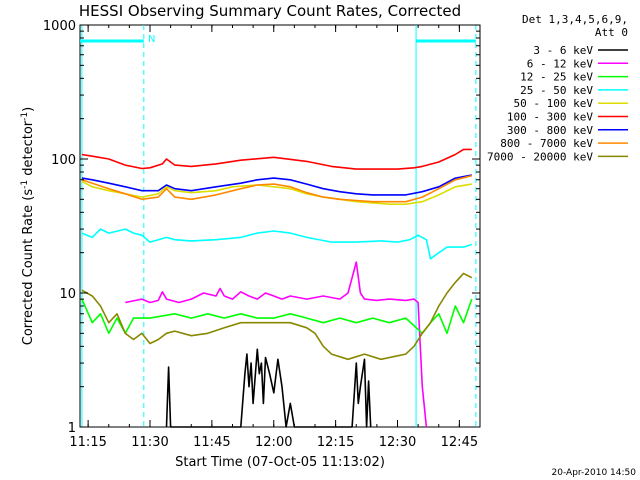 This screenshot has height=480, width=640. What do you see at coordinates (87, 442) in the screenshot?
I see `x-tick-label: 11:15` at bounding box center [87, 442].